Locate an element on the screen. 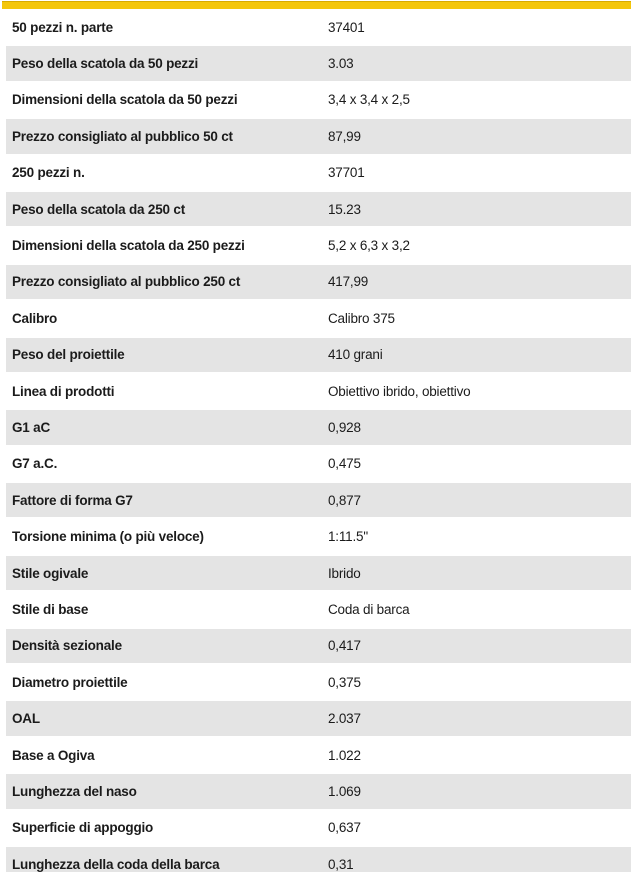 The width and height of the screenshot is (631, 872). spec-label: Peso della scatola da 50 pezzi is located at coordinates (105, 64).